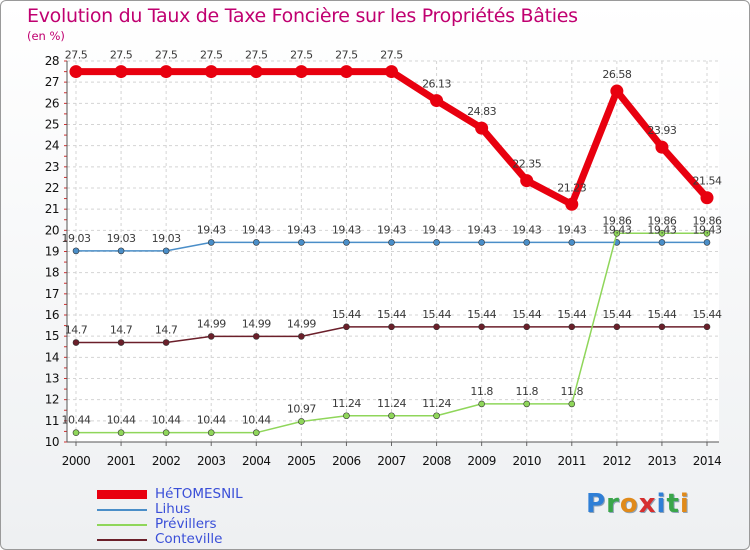 Image resolution: width=750 pixels, height=550 pixels. What do you see at coordinates (617, 461) in the screenshot?
I see `x-tick-label: 2012` at bounding box center [617, 461].